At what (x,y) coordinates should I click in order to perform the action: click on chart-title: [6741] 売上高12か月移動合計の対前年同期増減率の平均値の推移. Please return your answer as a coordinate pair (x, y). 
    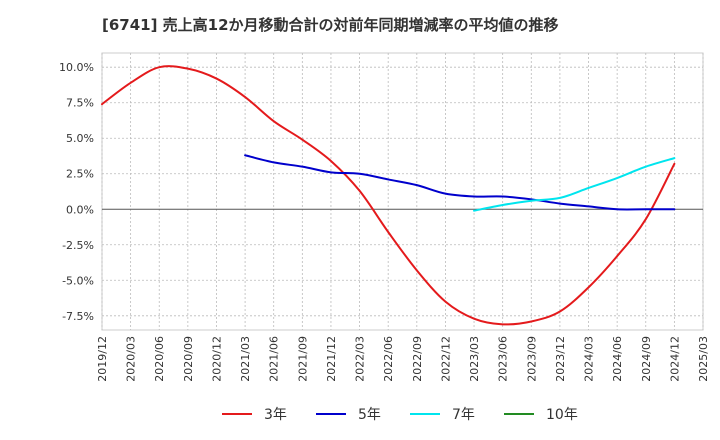
    Looking at the image, I should click on (330, 25).